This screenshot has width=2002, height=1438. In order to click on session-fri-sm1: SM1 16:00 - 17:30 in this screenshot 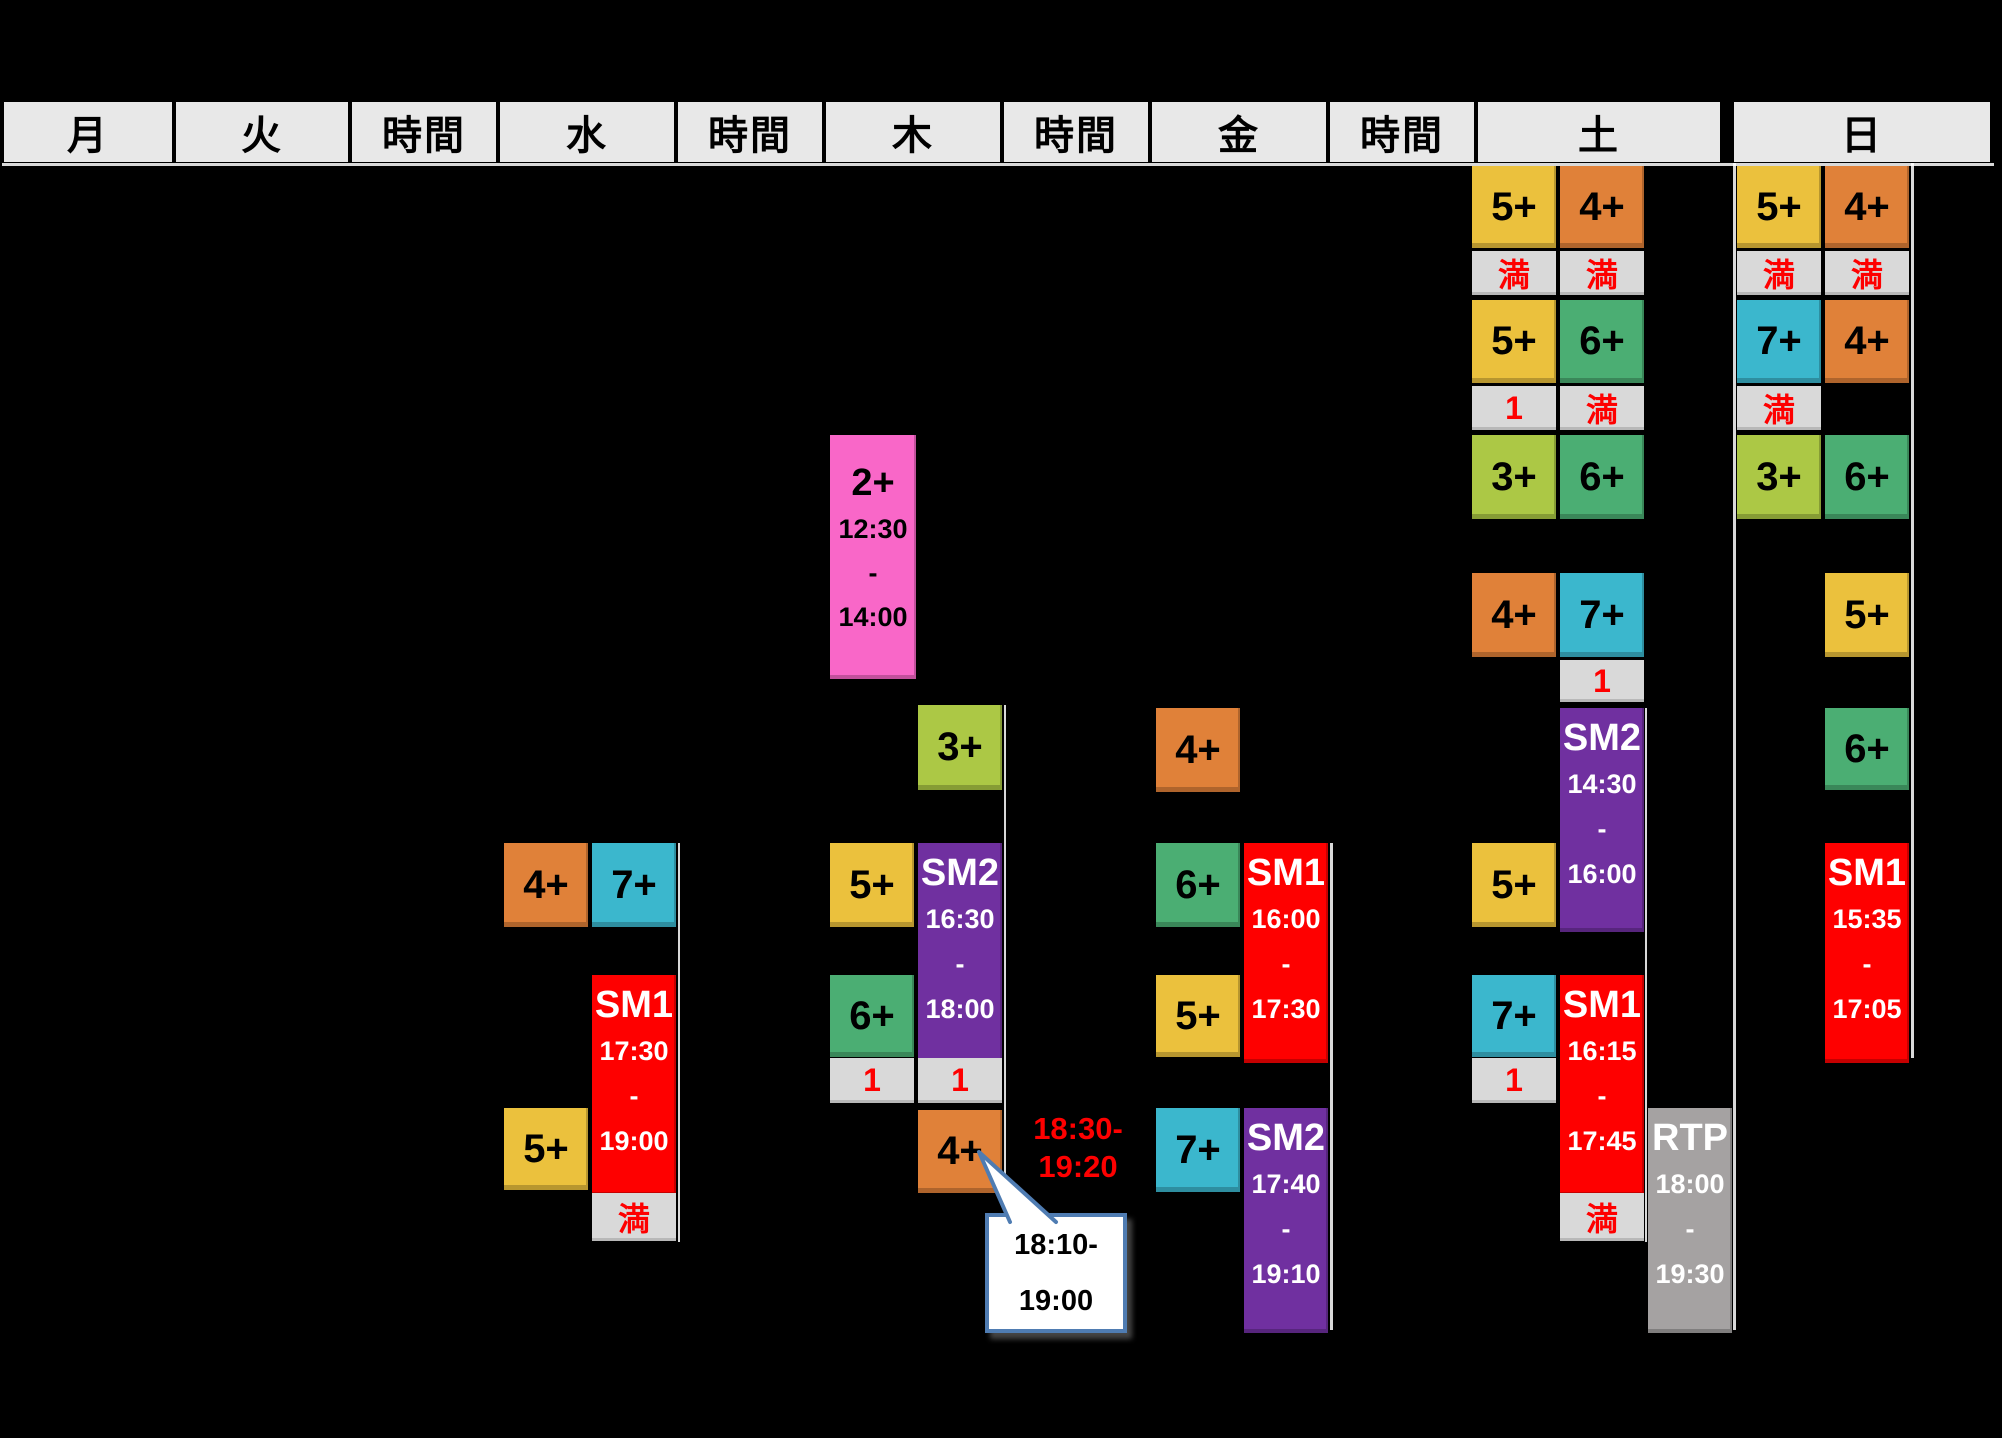, I will do `click(1286, 953)`.